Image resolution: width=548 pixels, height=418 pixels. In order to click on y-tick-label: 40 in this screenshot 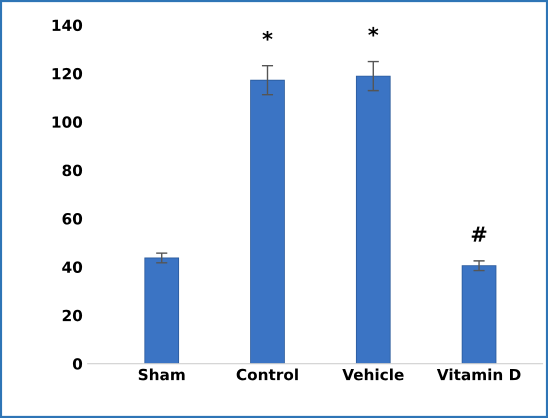, I will do `click(72, 267)`.